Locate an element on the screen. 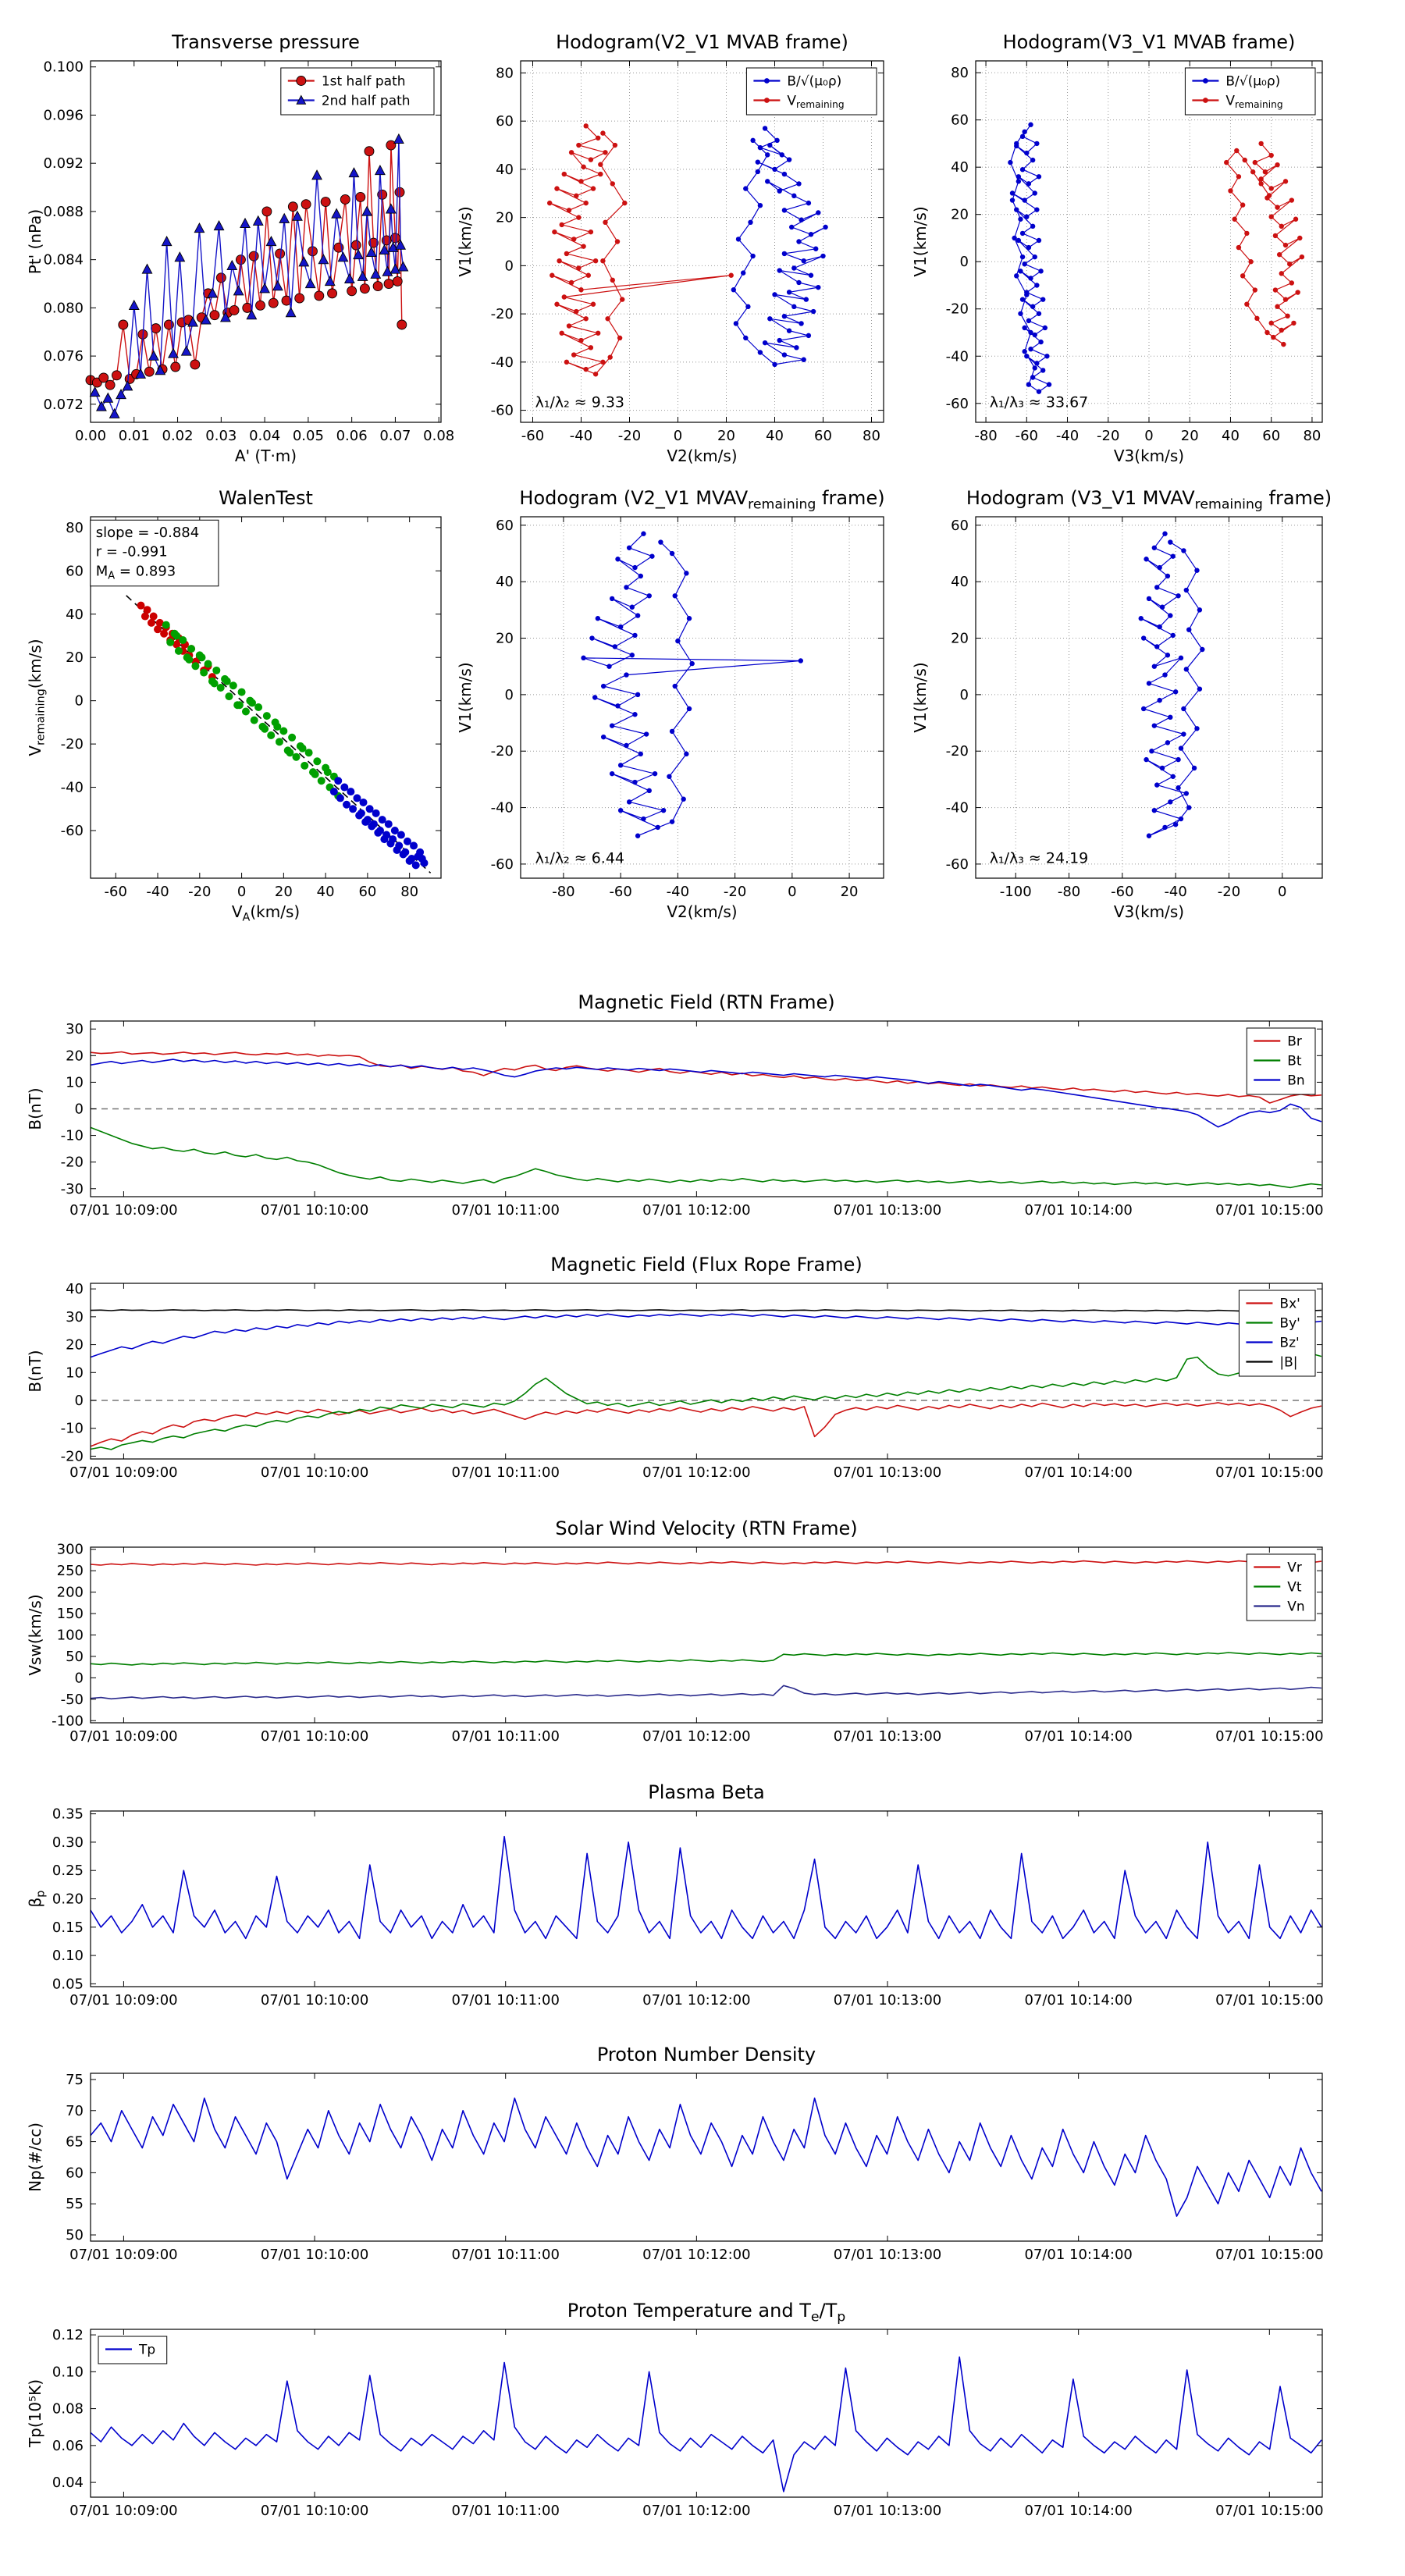 The width and height of the screenshot is (1405, 2576). series-line is located at coordinates (706, 1077).